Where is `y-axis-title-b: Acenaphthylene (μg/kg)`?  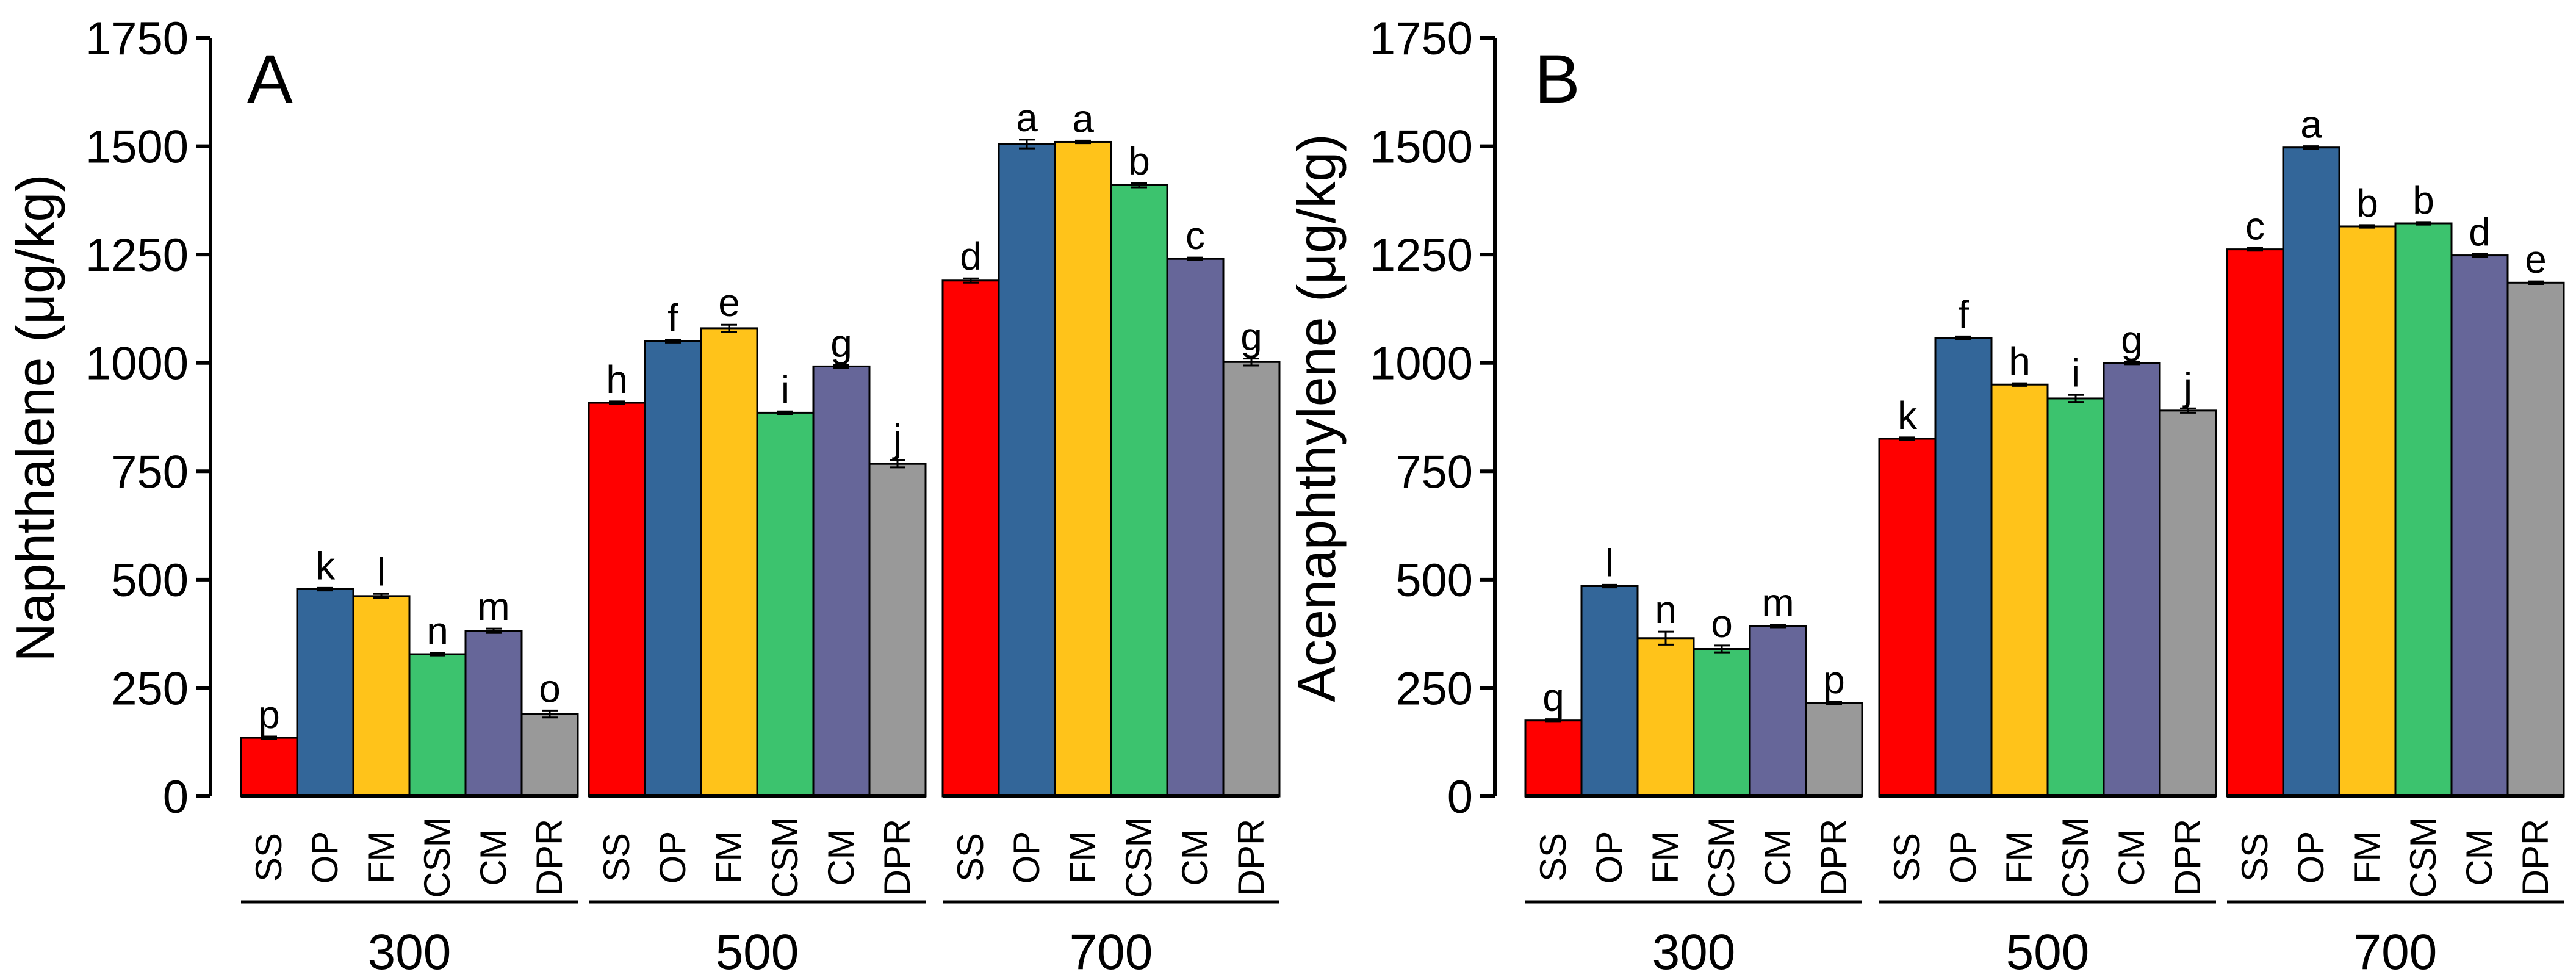 y-axis-title-b: Acenaphthylene (μg/kg) is located at coordinates (1316, 418).